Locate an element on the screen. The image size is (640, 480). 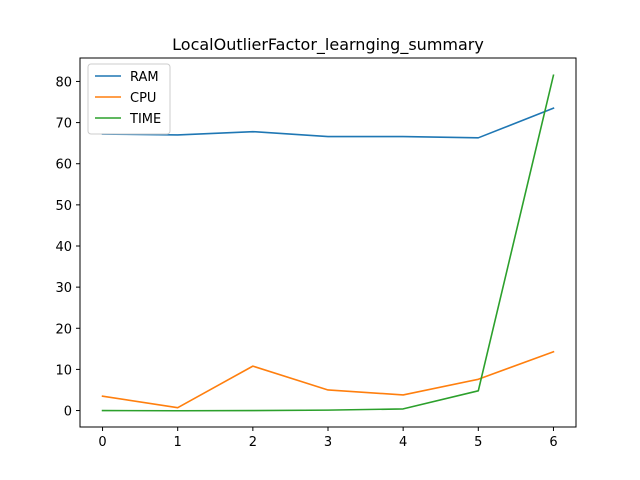
x-tick-label: 1 is located at coordinates (178, 442).